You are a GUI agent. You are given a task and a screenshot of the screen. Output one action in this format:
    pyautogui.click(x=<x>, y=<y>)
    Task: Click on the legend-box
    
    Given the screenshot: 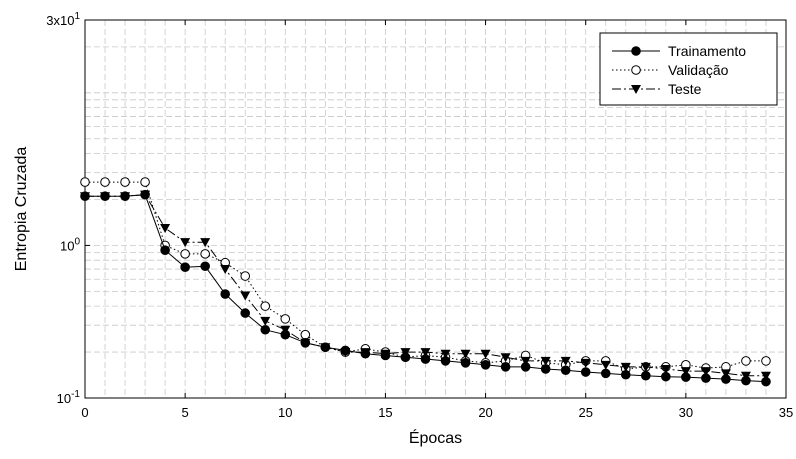 What is the action you would take?
    pyautogui.click(x=688, y=69)
    